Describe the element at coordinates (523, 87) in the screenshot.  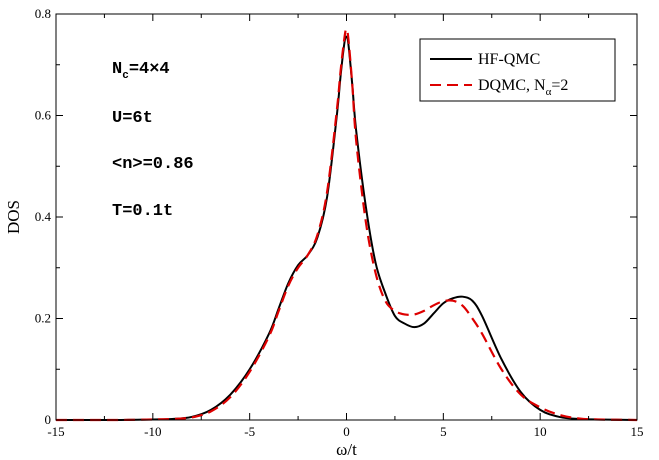
I see `legend-label: DQMC, Nα=2` at that location.